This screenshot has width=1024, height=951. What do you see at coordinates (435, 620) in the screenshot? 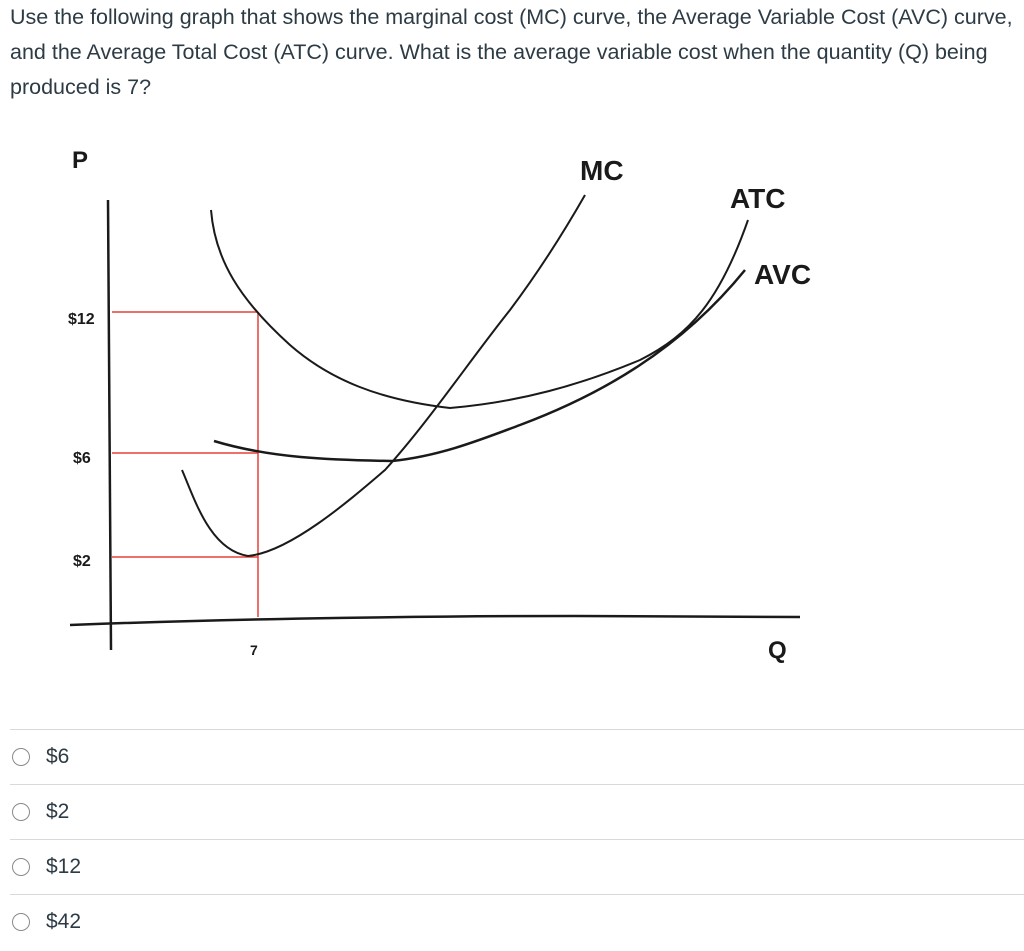
I see `x-axis` at bounding box center [435, 620].